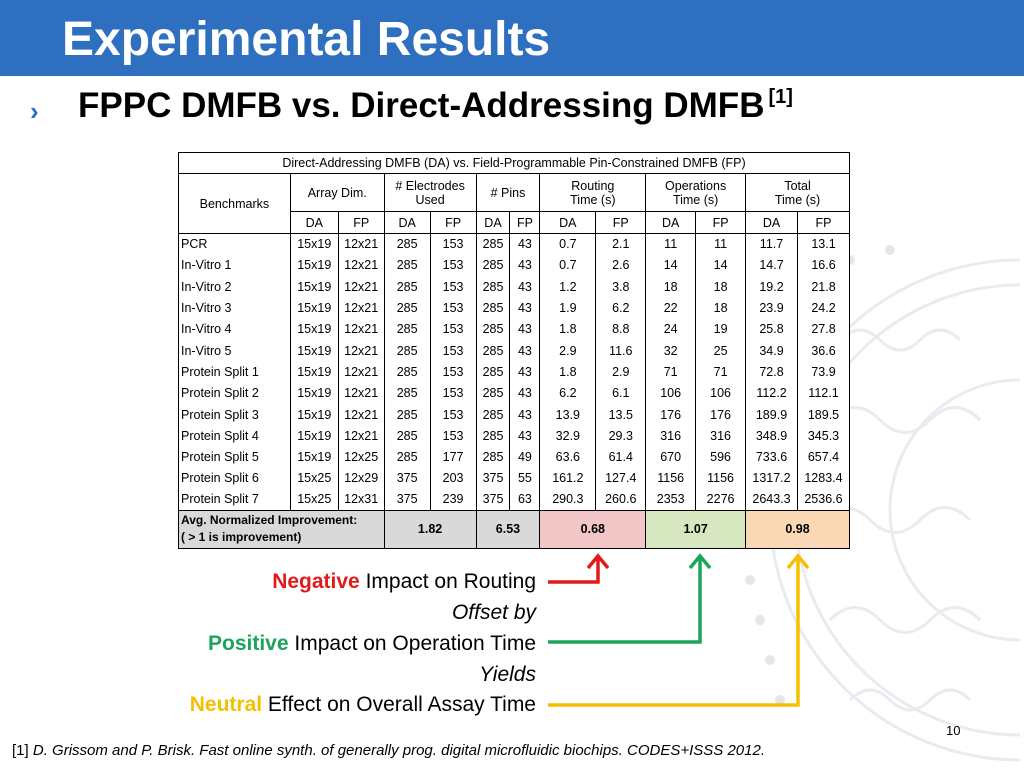 The height and width of the screenshot is (768, 1024). What do you see at coordinates (771, 414) in the screenshot?
I see `table-cell: 189.9` at bounding box center [771, 414].